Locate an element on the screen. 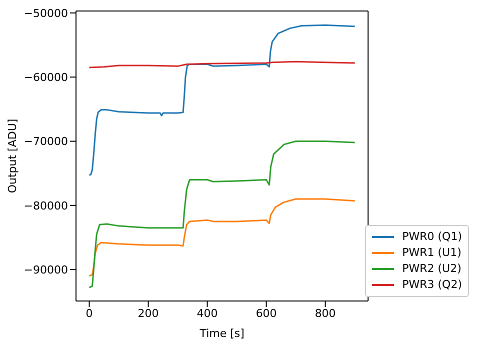 Image resolution: width=483 pixels, height=347 pixels. legend-label: PWR1 (U1) is located at coordinates (432, 253).